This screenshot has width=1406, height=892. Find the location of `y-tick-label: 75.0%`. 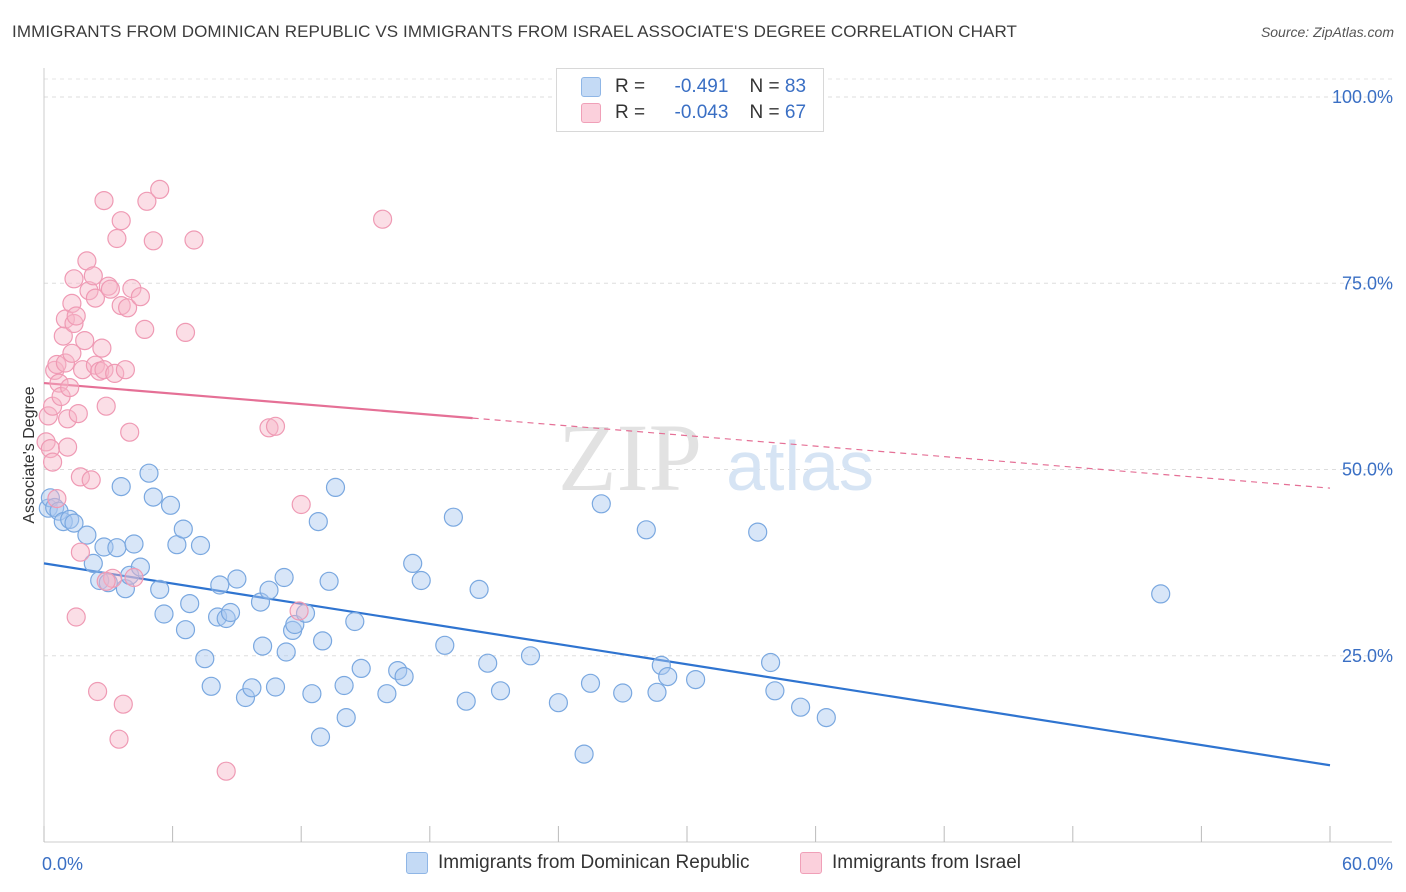

y-tick-label: 75.0% is located at coordinates (1367, 283).